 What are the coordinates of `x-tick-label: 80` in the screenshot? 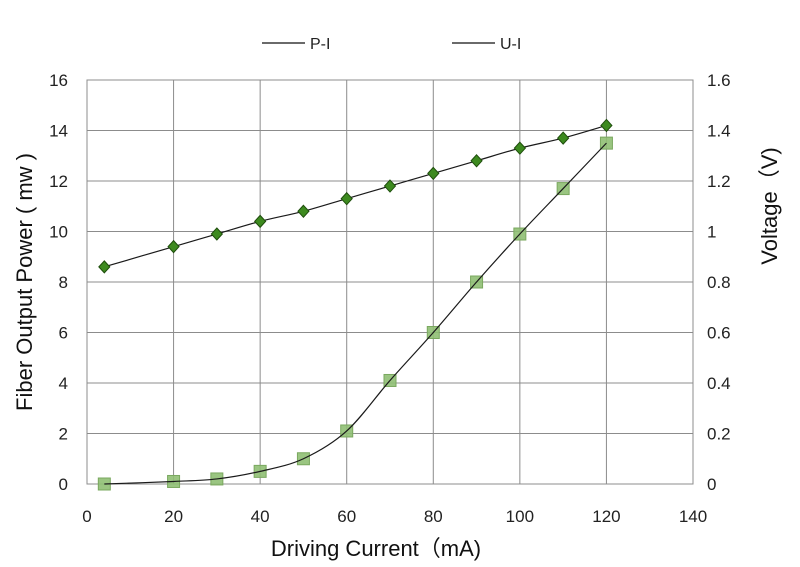 It's located at (433, 516).